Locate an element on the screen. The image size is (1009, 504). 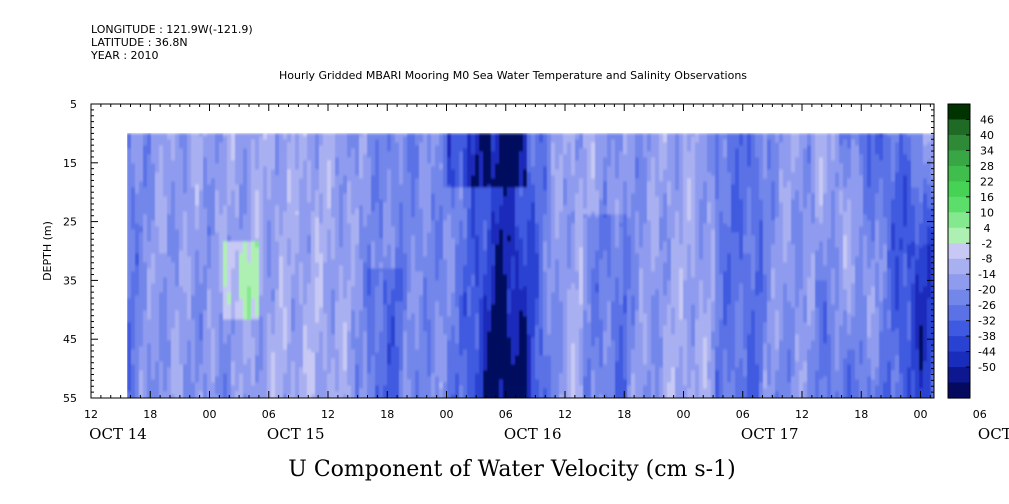
x-day-label: OCT 15 is located at coordinates (296, 434).